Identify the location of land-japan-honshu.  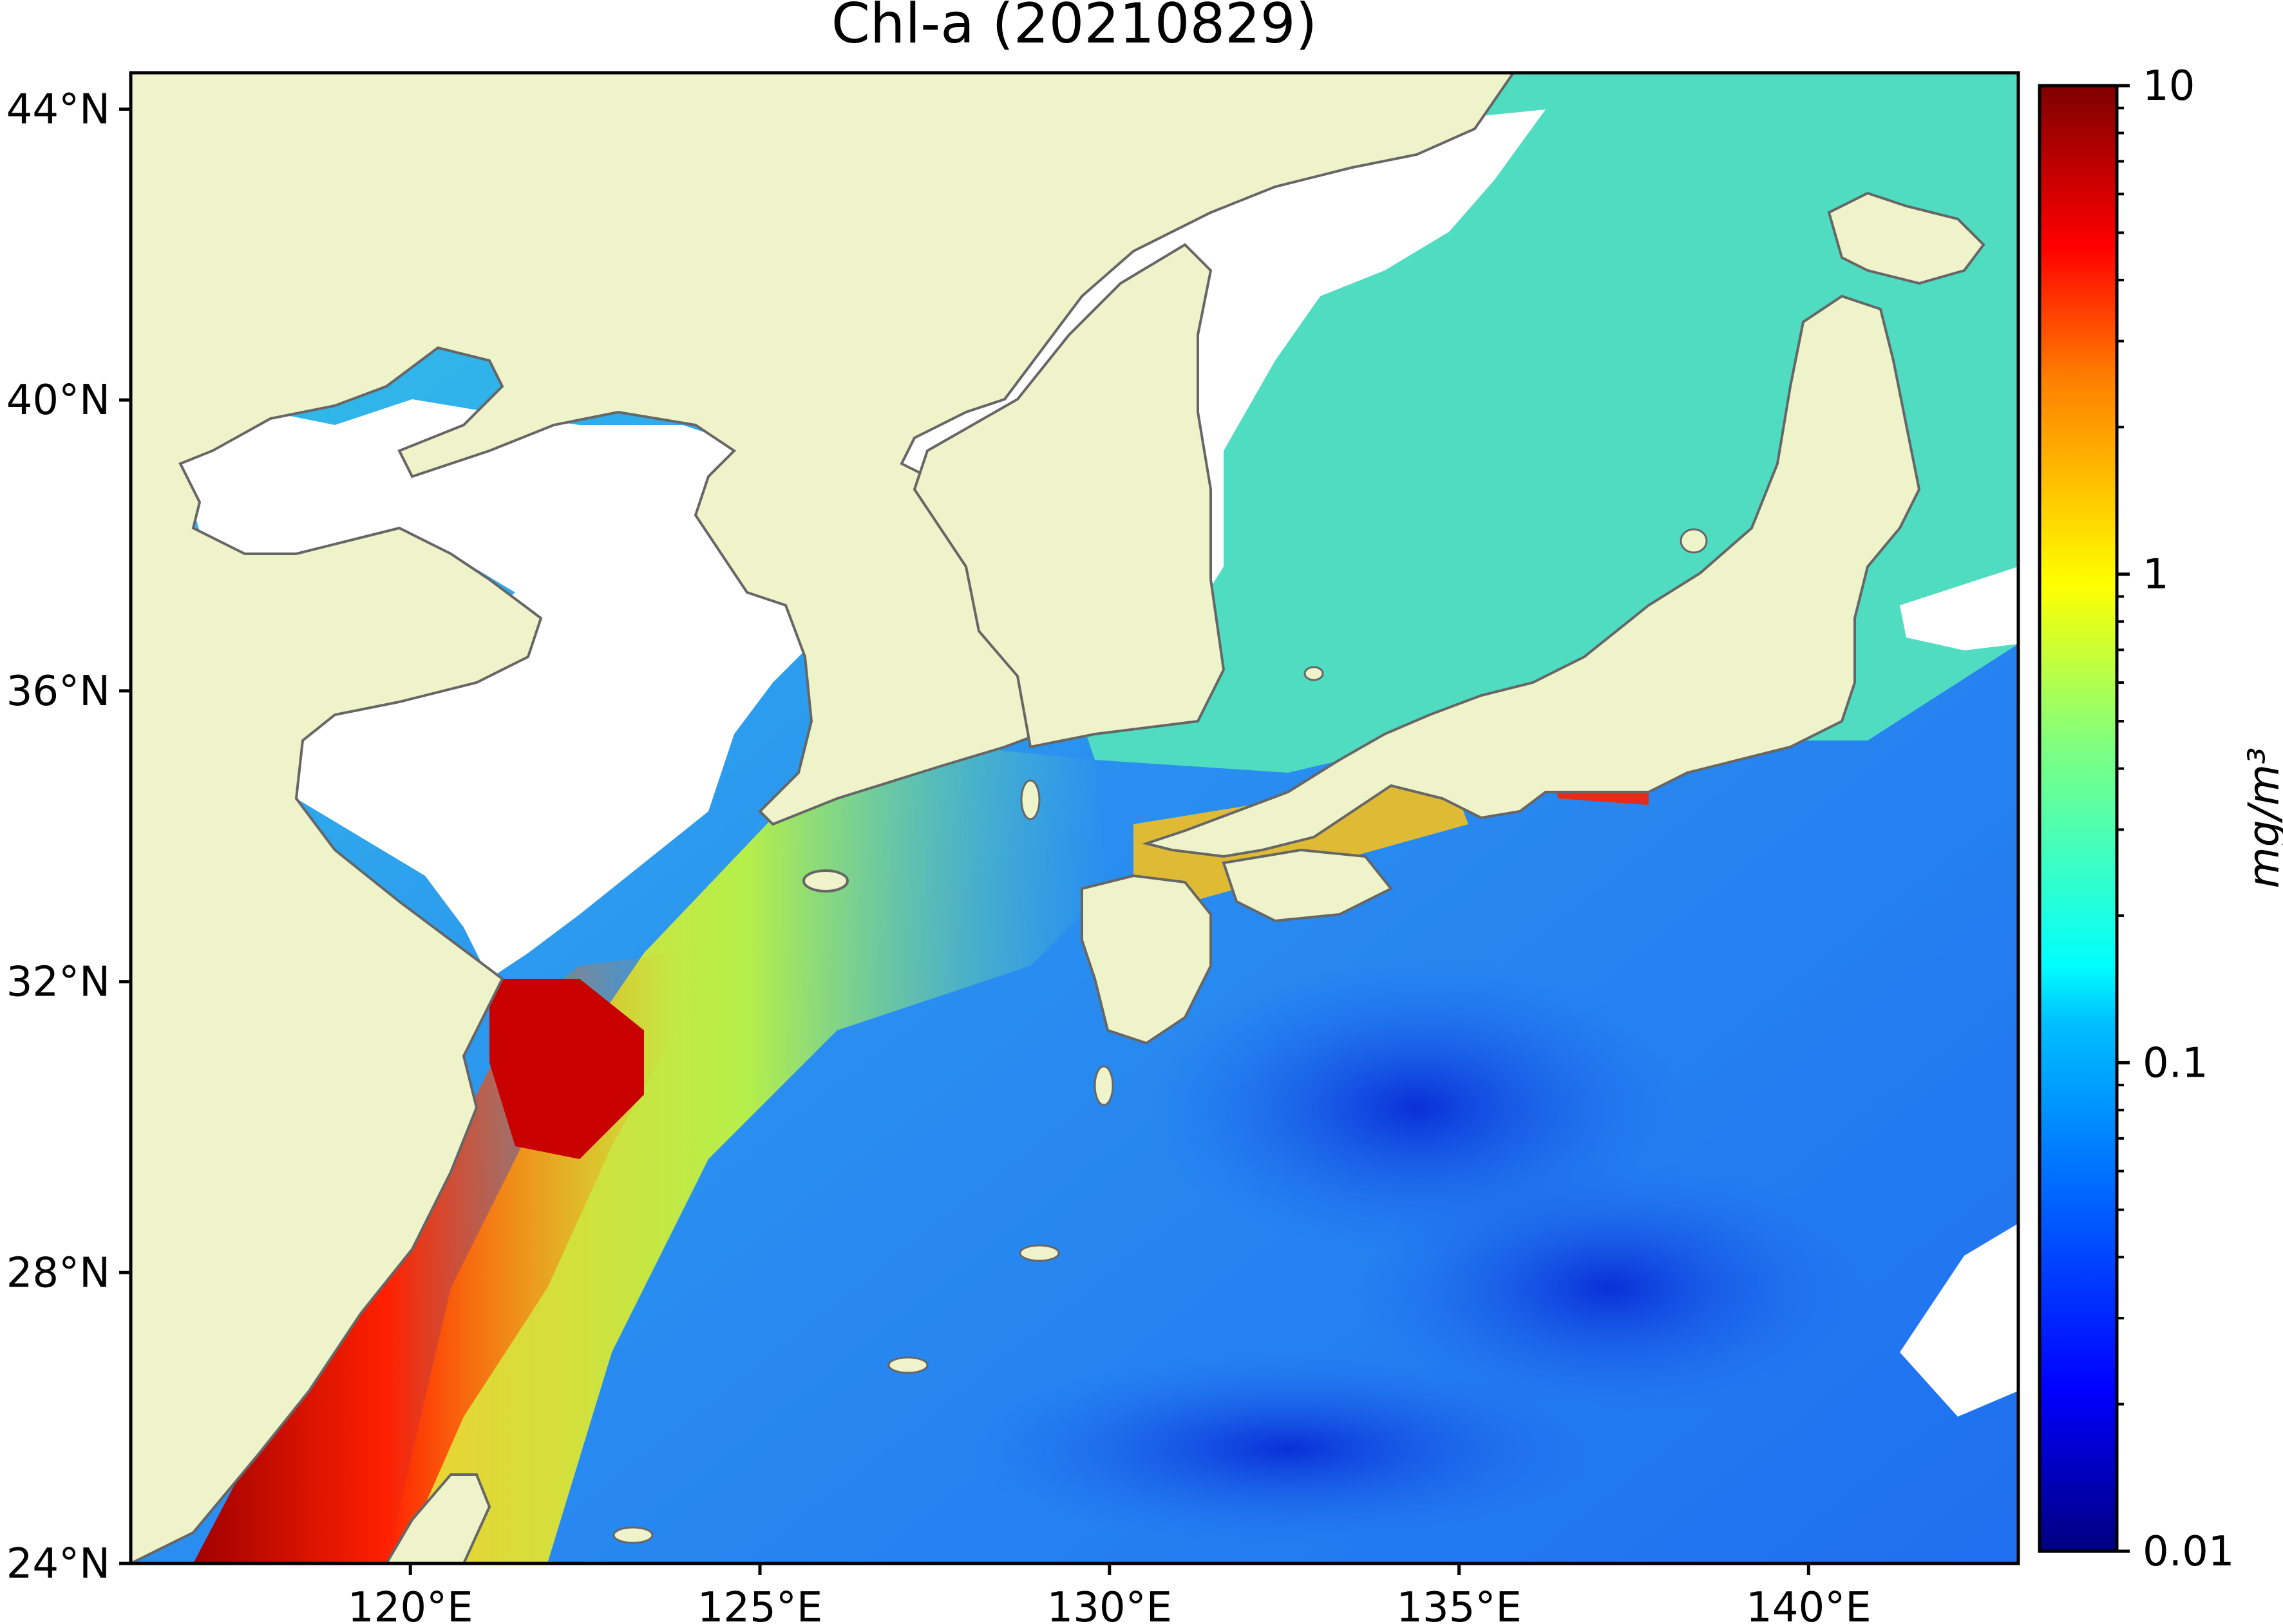
(1531, 576).